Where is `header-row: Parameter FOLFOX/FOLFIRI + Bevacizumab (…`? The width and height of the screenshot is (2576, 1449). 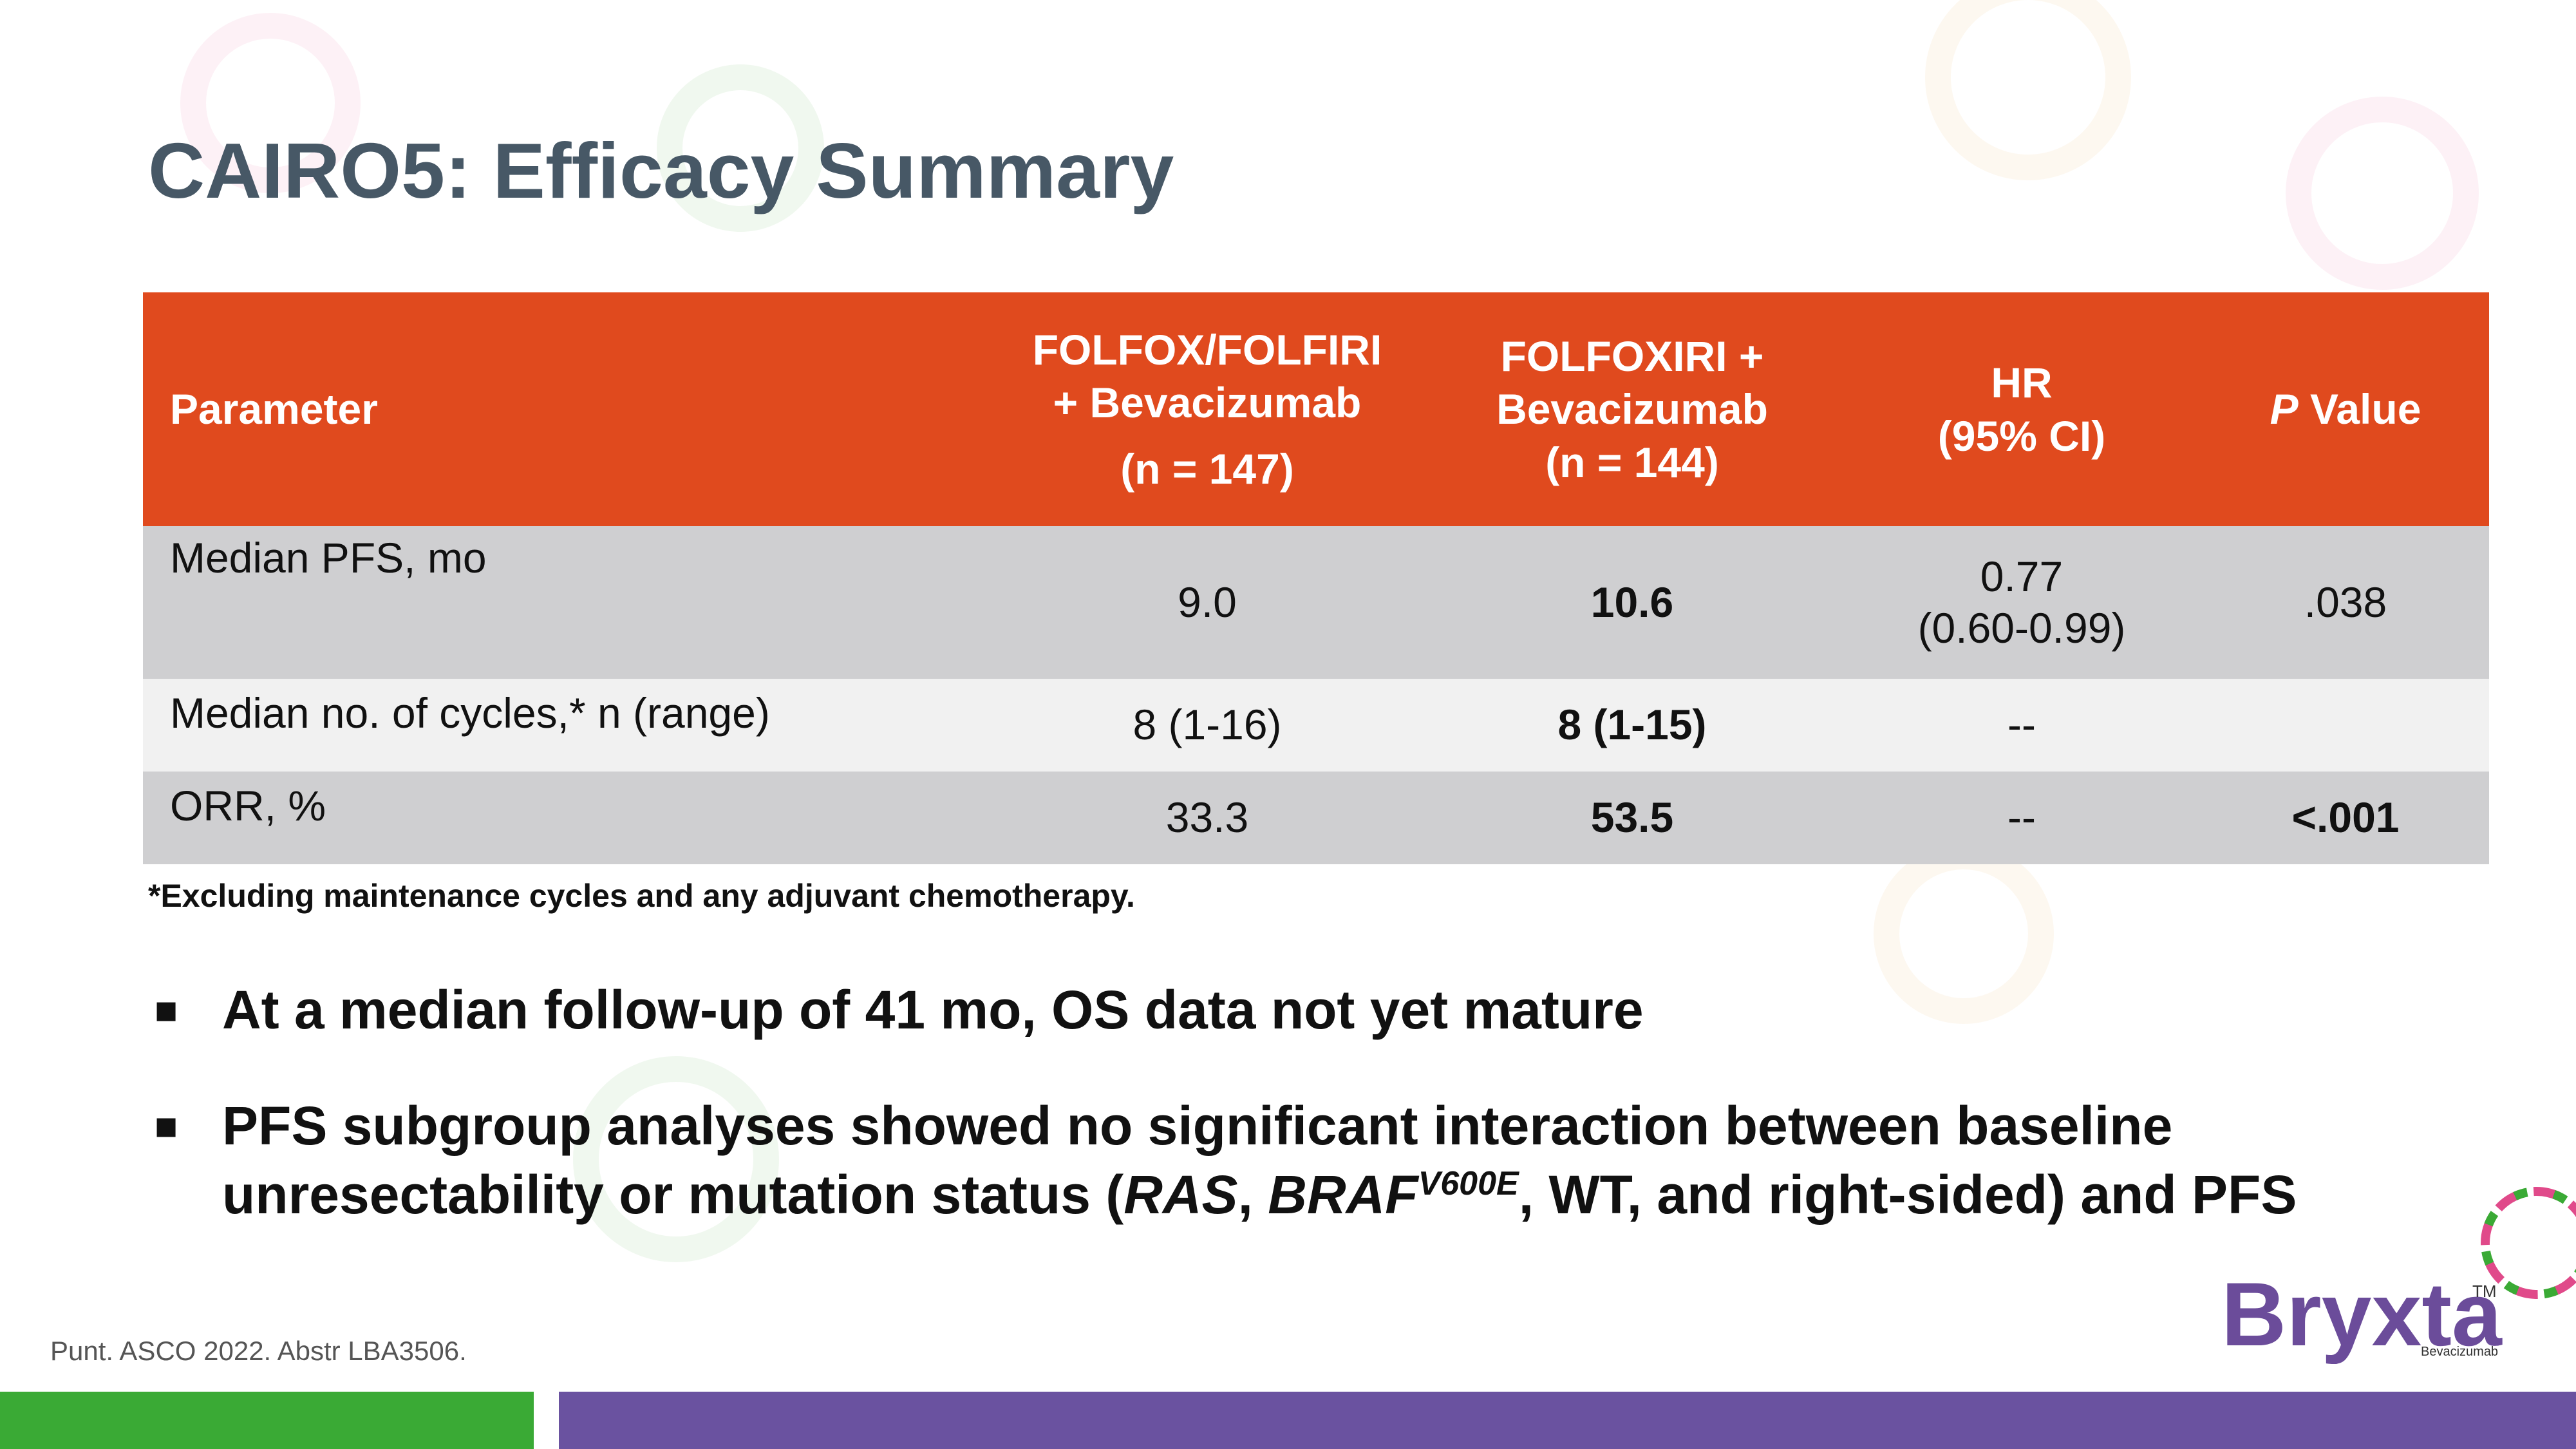
header-row: Parameter FOLFOX/FOLFIRI + Bevacizumab (… is located at coordinates (1316, 409).